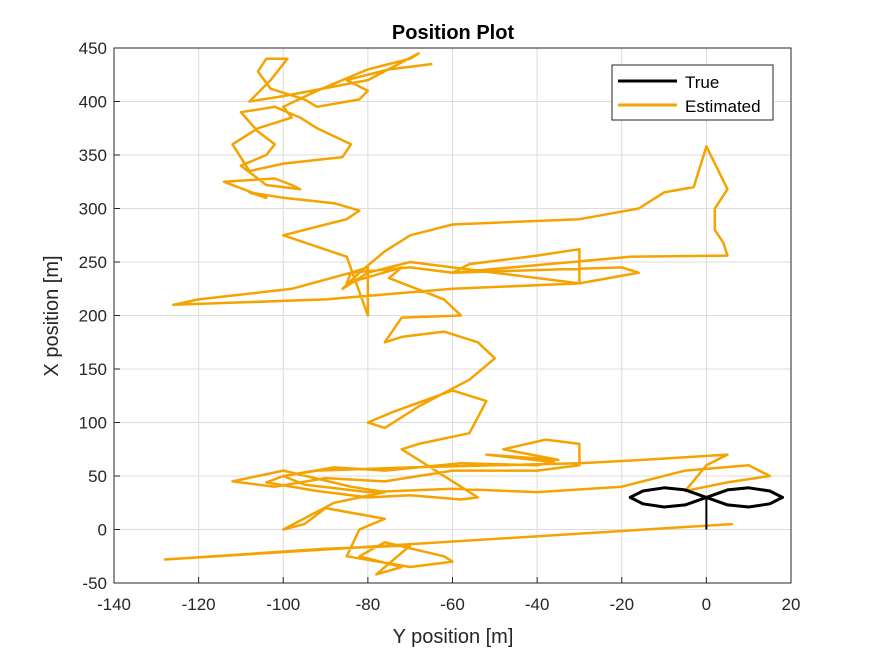 Image resolution: width=875 pixels, height=656 pixels. I want to click on y-tick-label: 300, so click(93, 209).